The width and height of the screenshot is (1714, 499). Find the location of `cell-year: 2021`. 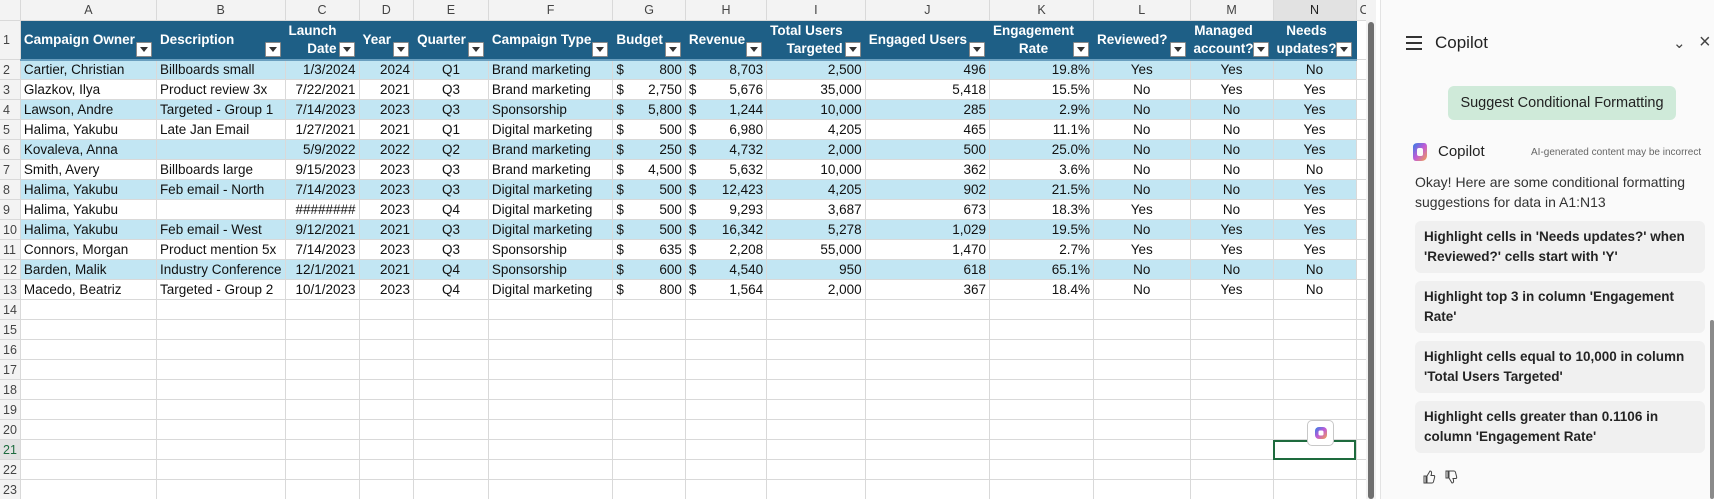

cell-year: 2021 is located at coordinates (387, 129).